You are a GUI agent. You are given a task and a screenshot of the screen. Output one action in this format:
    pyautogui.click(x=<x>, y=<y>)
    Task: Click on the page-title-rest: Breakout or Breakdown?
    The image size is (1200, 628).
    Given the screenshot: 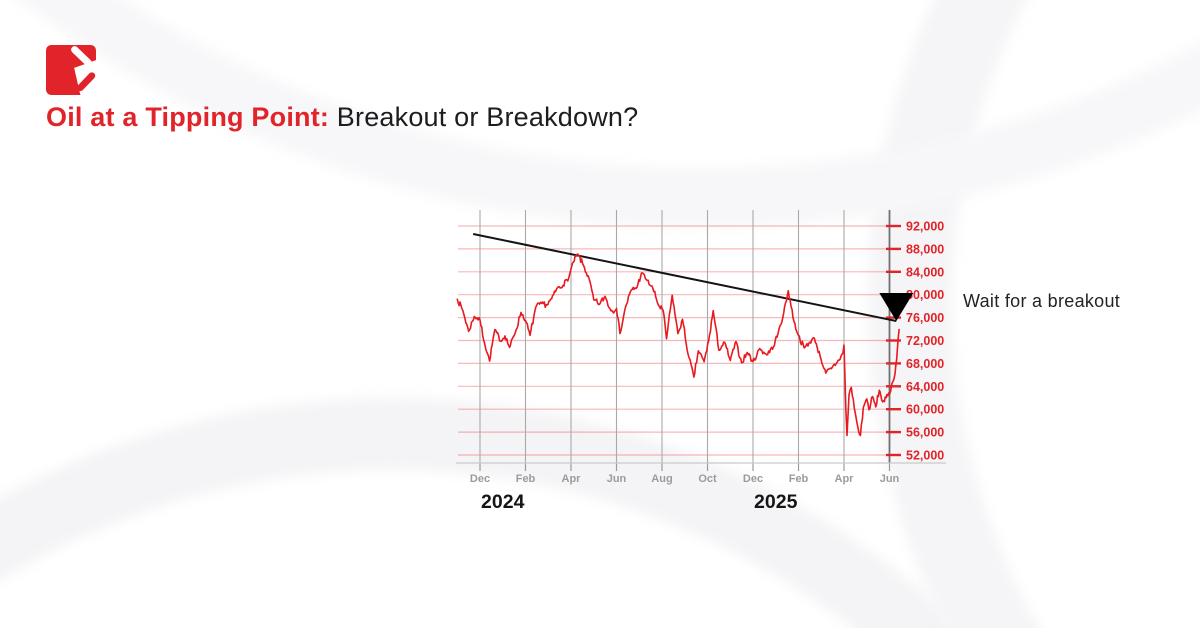 What is the action you would take?
    pyautogui.click(x=484, y=117)
    